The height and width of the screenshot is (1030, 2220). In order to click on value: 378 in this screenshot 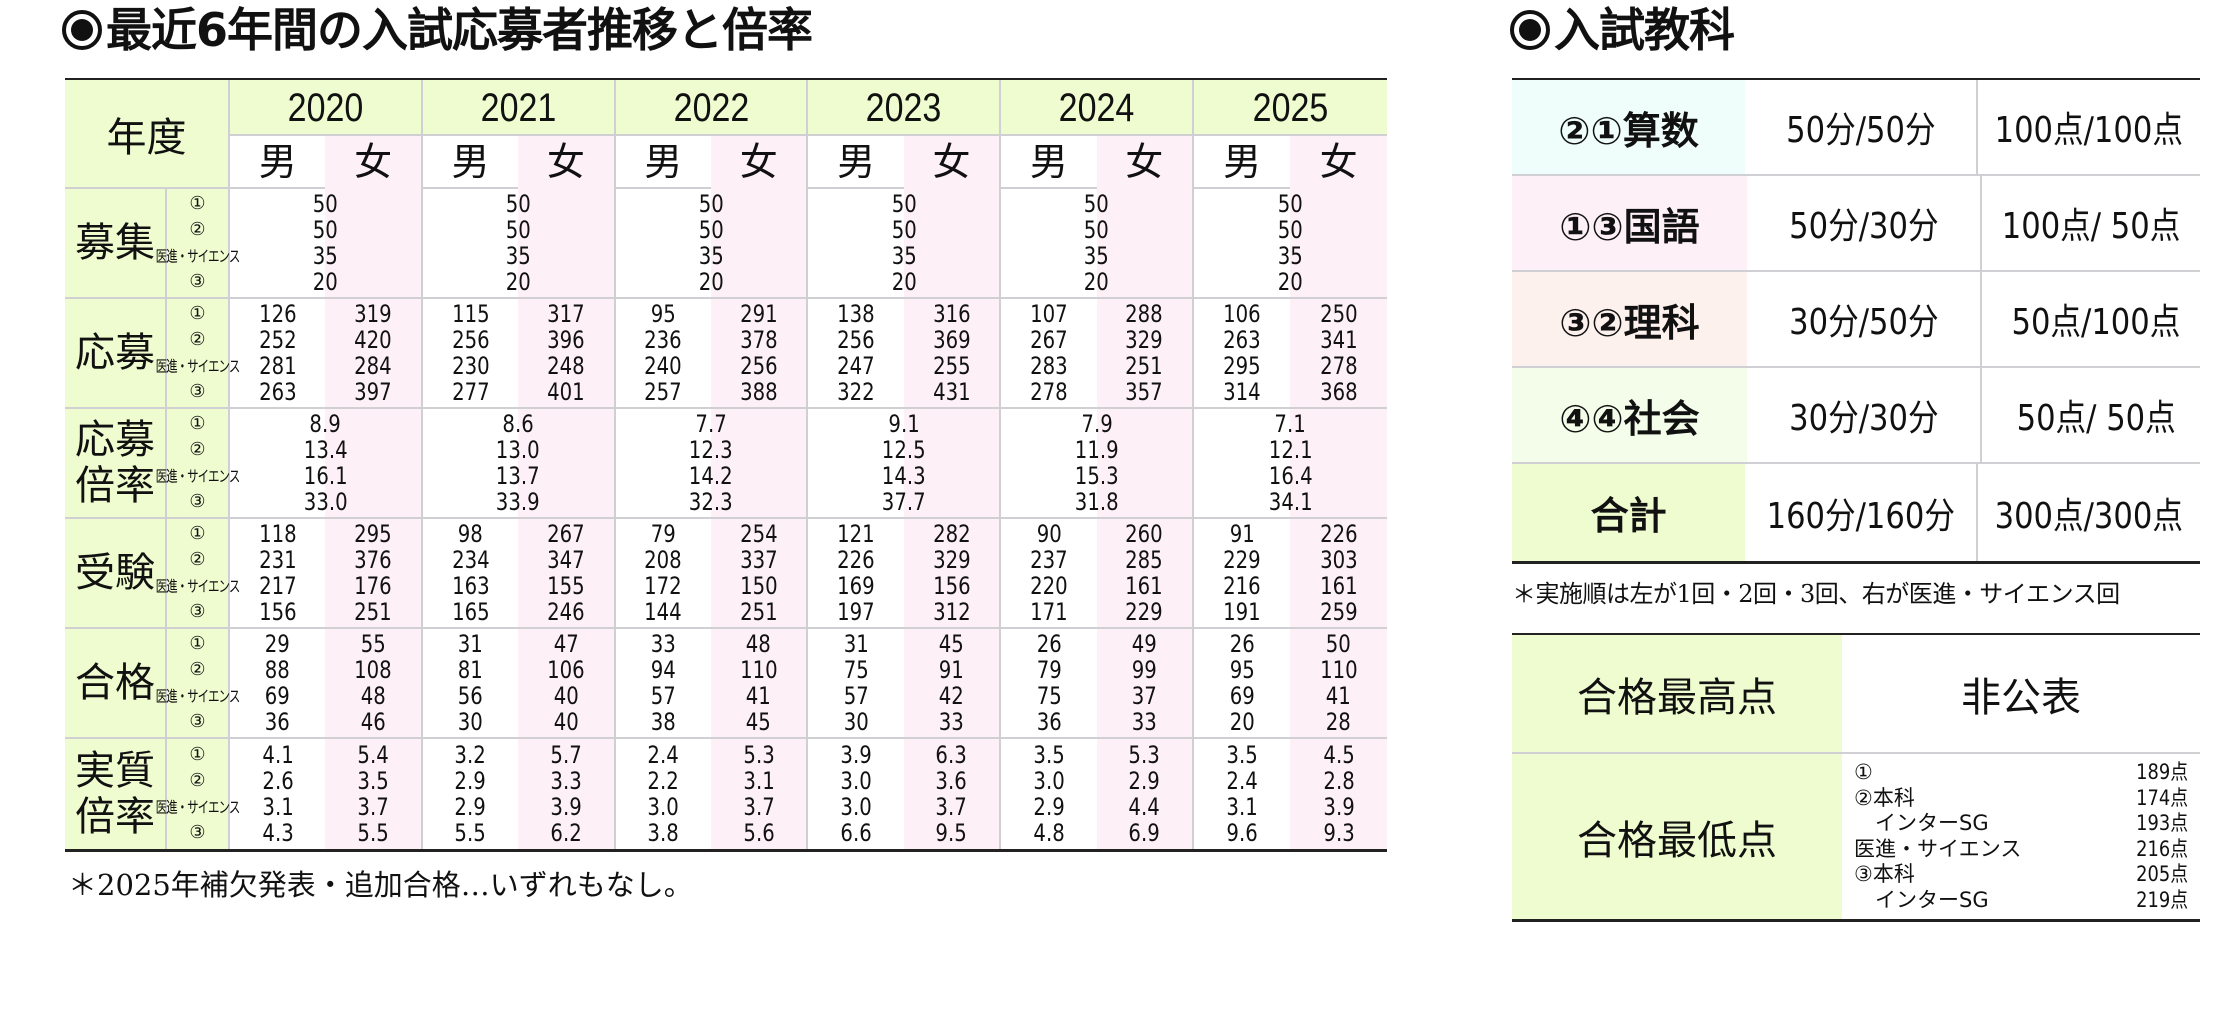, I will do `click(758, 340)`.